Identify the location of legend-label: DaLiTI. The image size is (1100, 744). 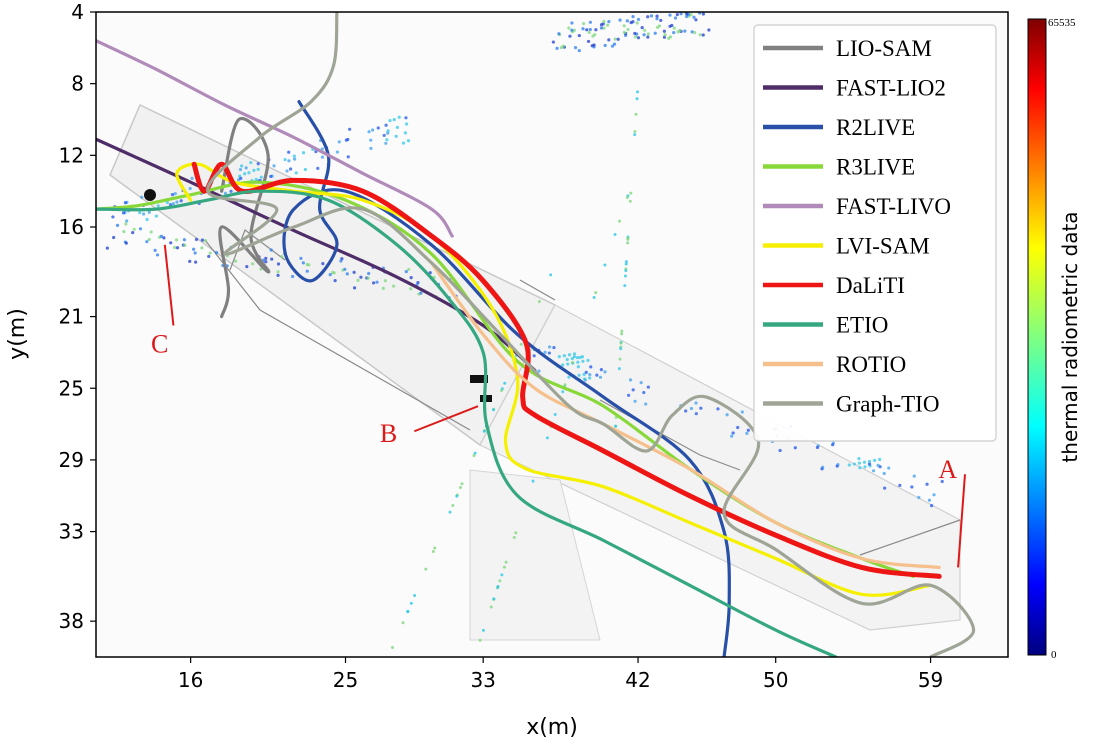
(870, 285).